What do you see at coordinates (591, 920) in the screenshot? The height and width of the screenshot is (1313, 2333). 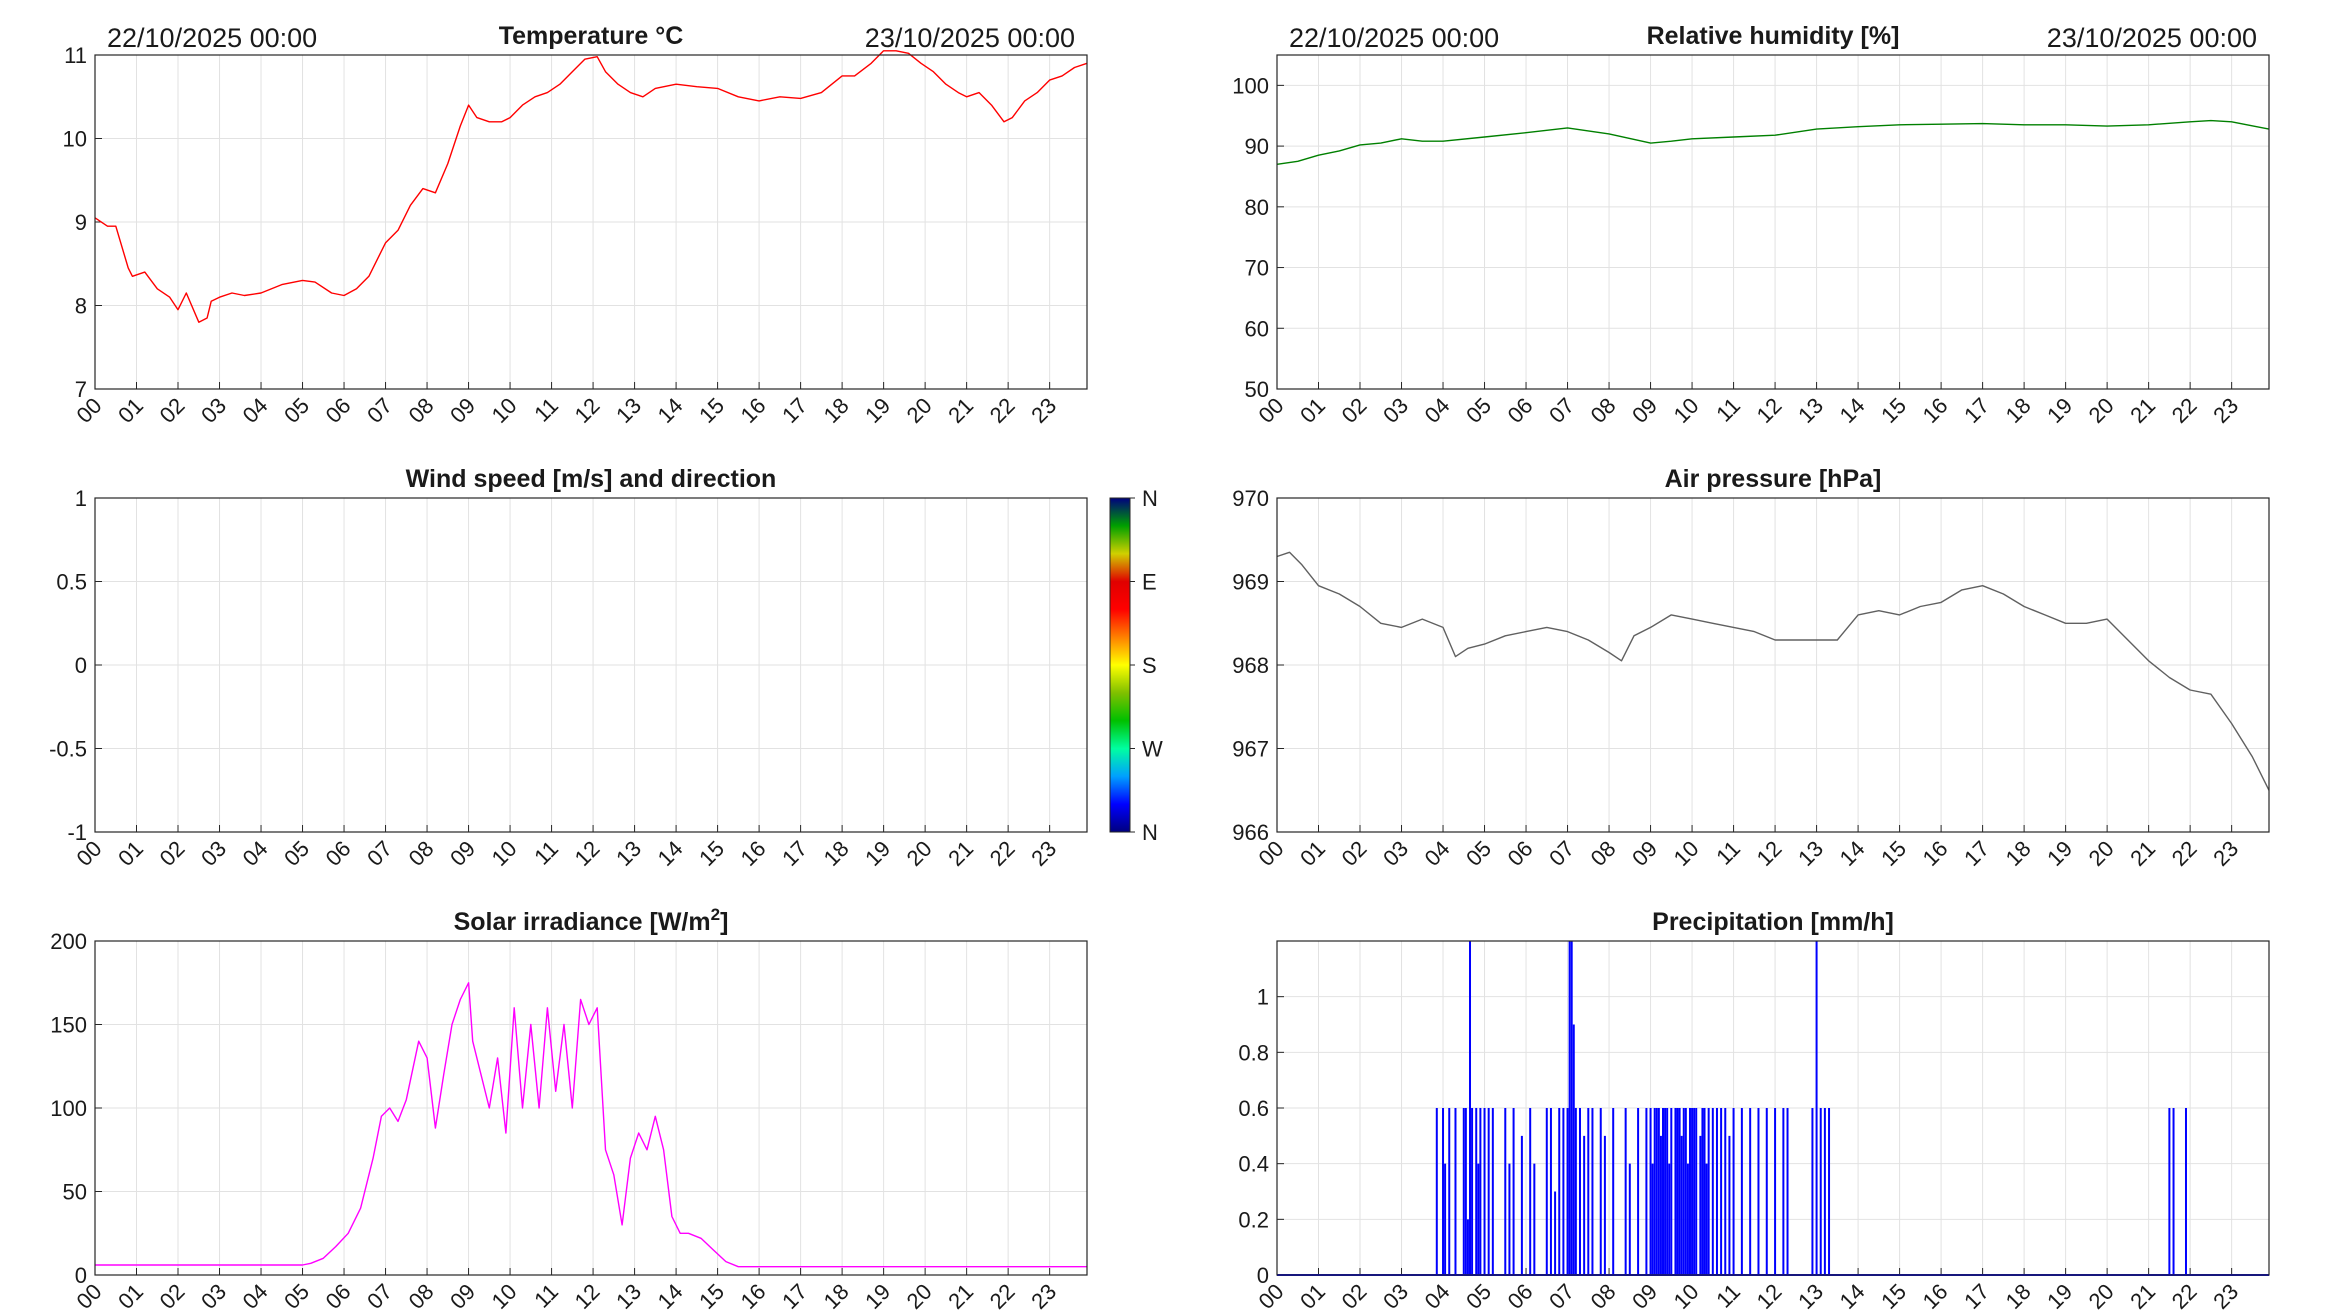 I see `solar-title: Solar irradiance [W/m2]` at bounding box center [591, 920].